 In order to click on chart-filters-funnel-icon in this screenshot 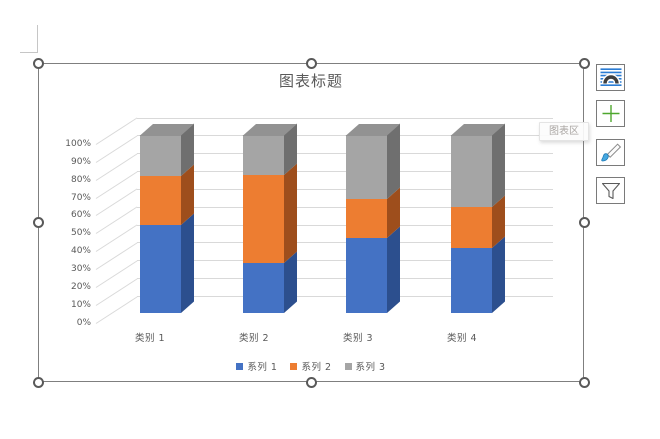, I will do `click(610, 190)`.